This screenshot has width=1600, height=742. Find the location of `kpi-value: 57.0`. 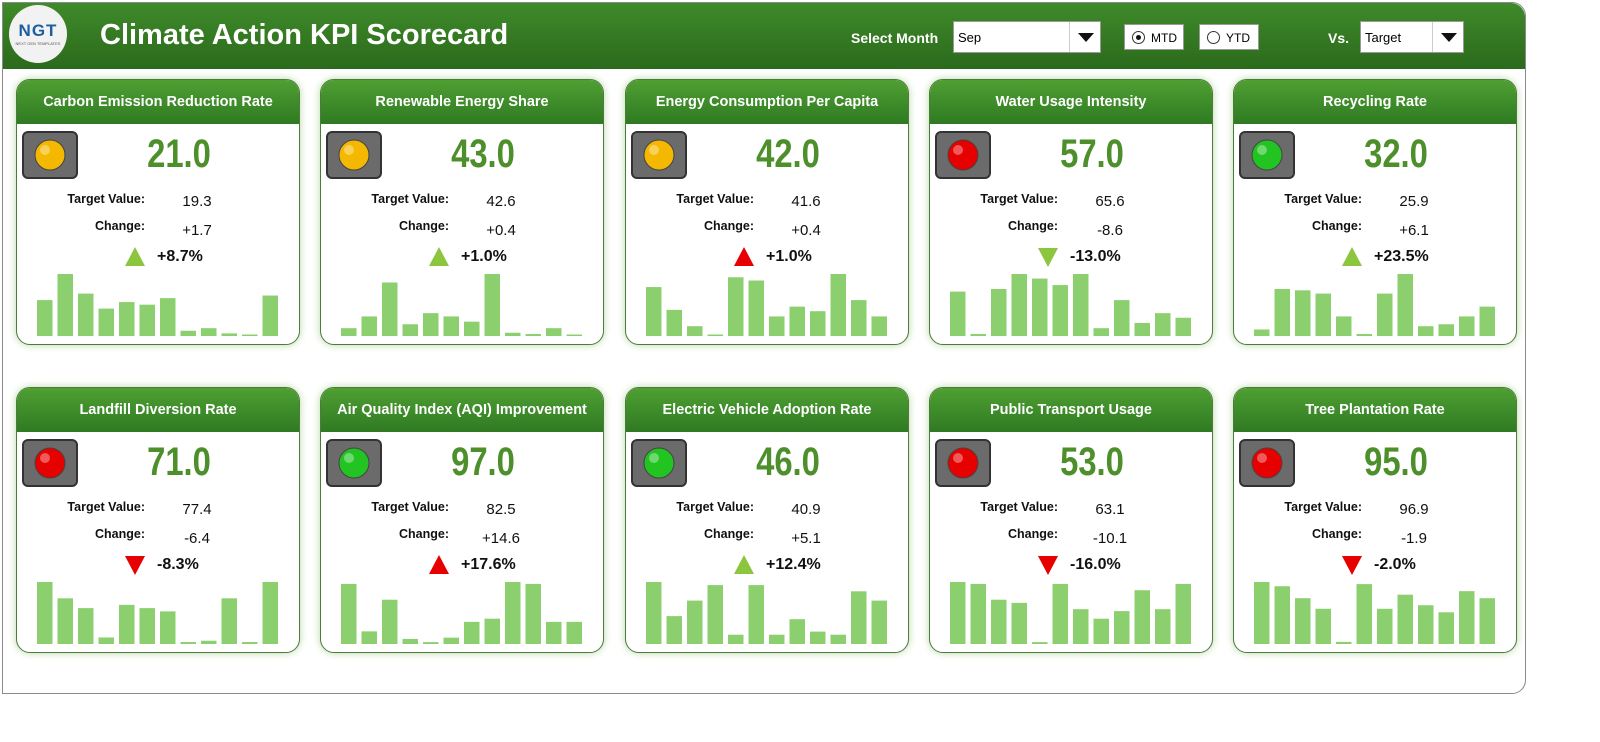

kpi-value: 57.0 is located at coordinates (1092, 154).